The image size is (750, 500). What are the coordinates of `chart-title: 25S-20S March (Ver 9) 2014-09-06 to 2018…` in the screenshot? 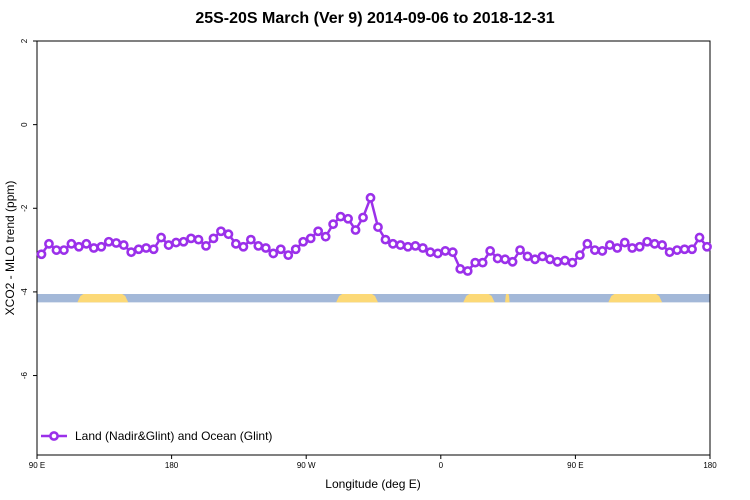 It's located at (375, 18).